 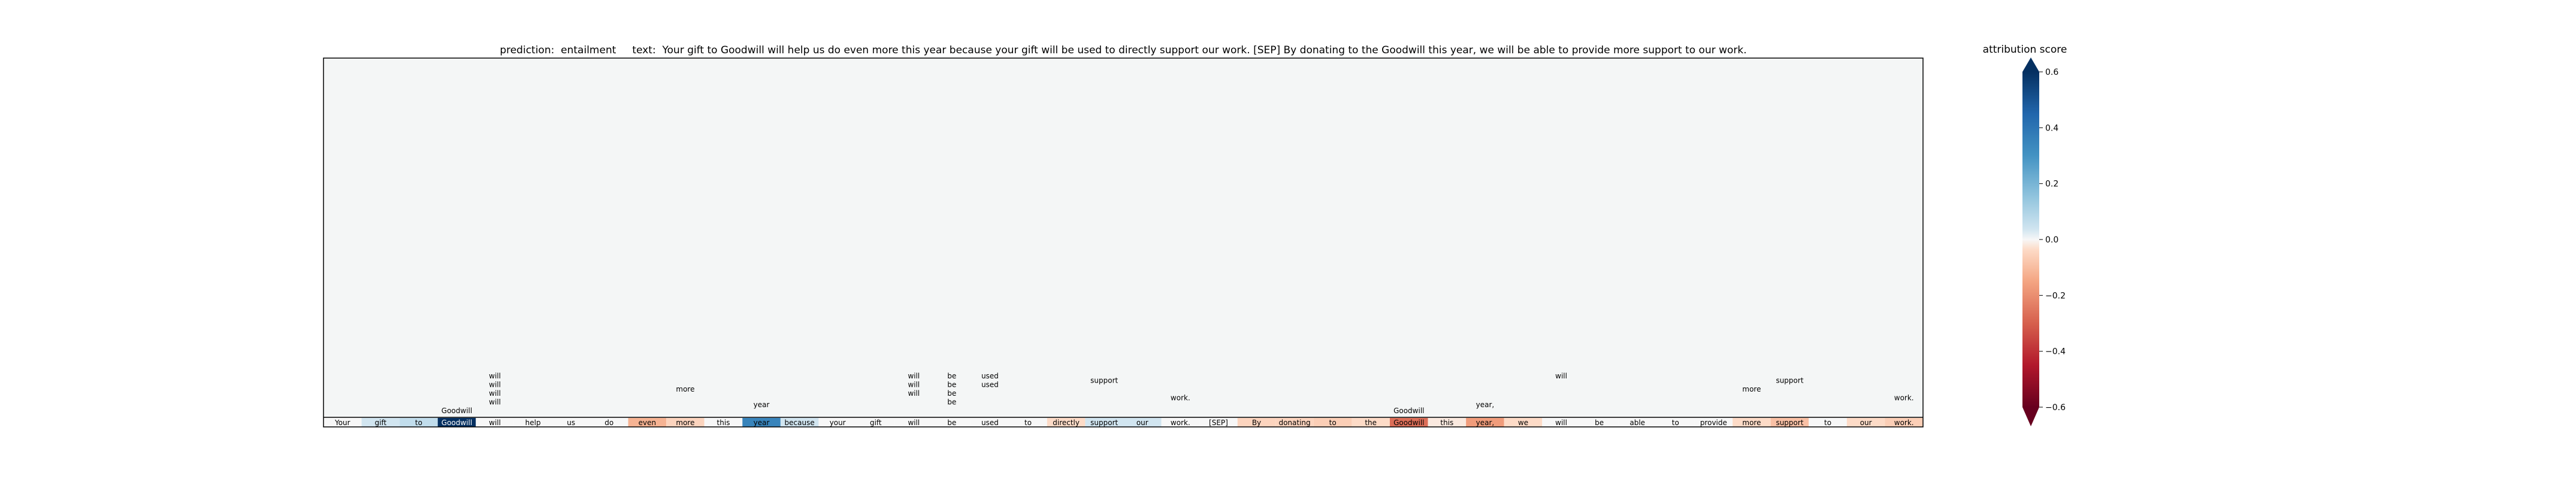 I want to click on token-label: By, so click(x=1256, y=423).